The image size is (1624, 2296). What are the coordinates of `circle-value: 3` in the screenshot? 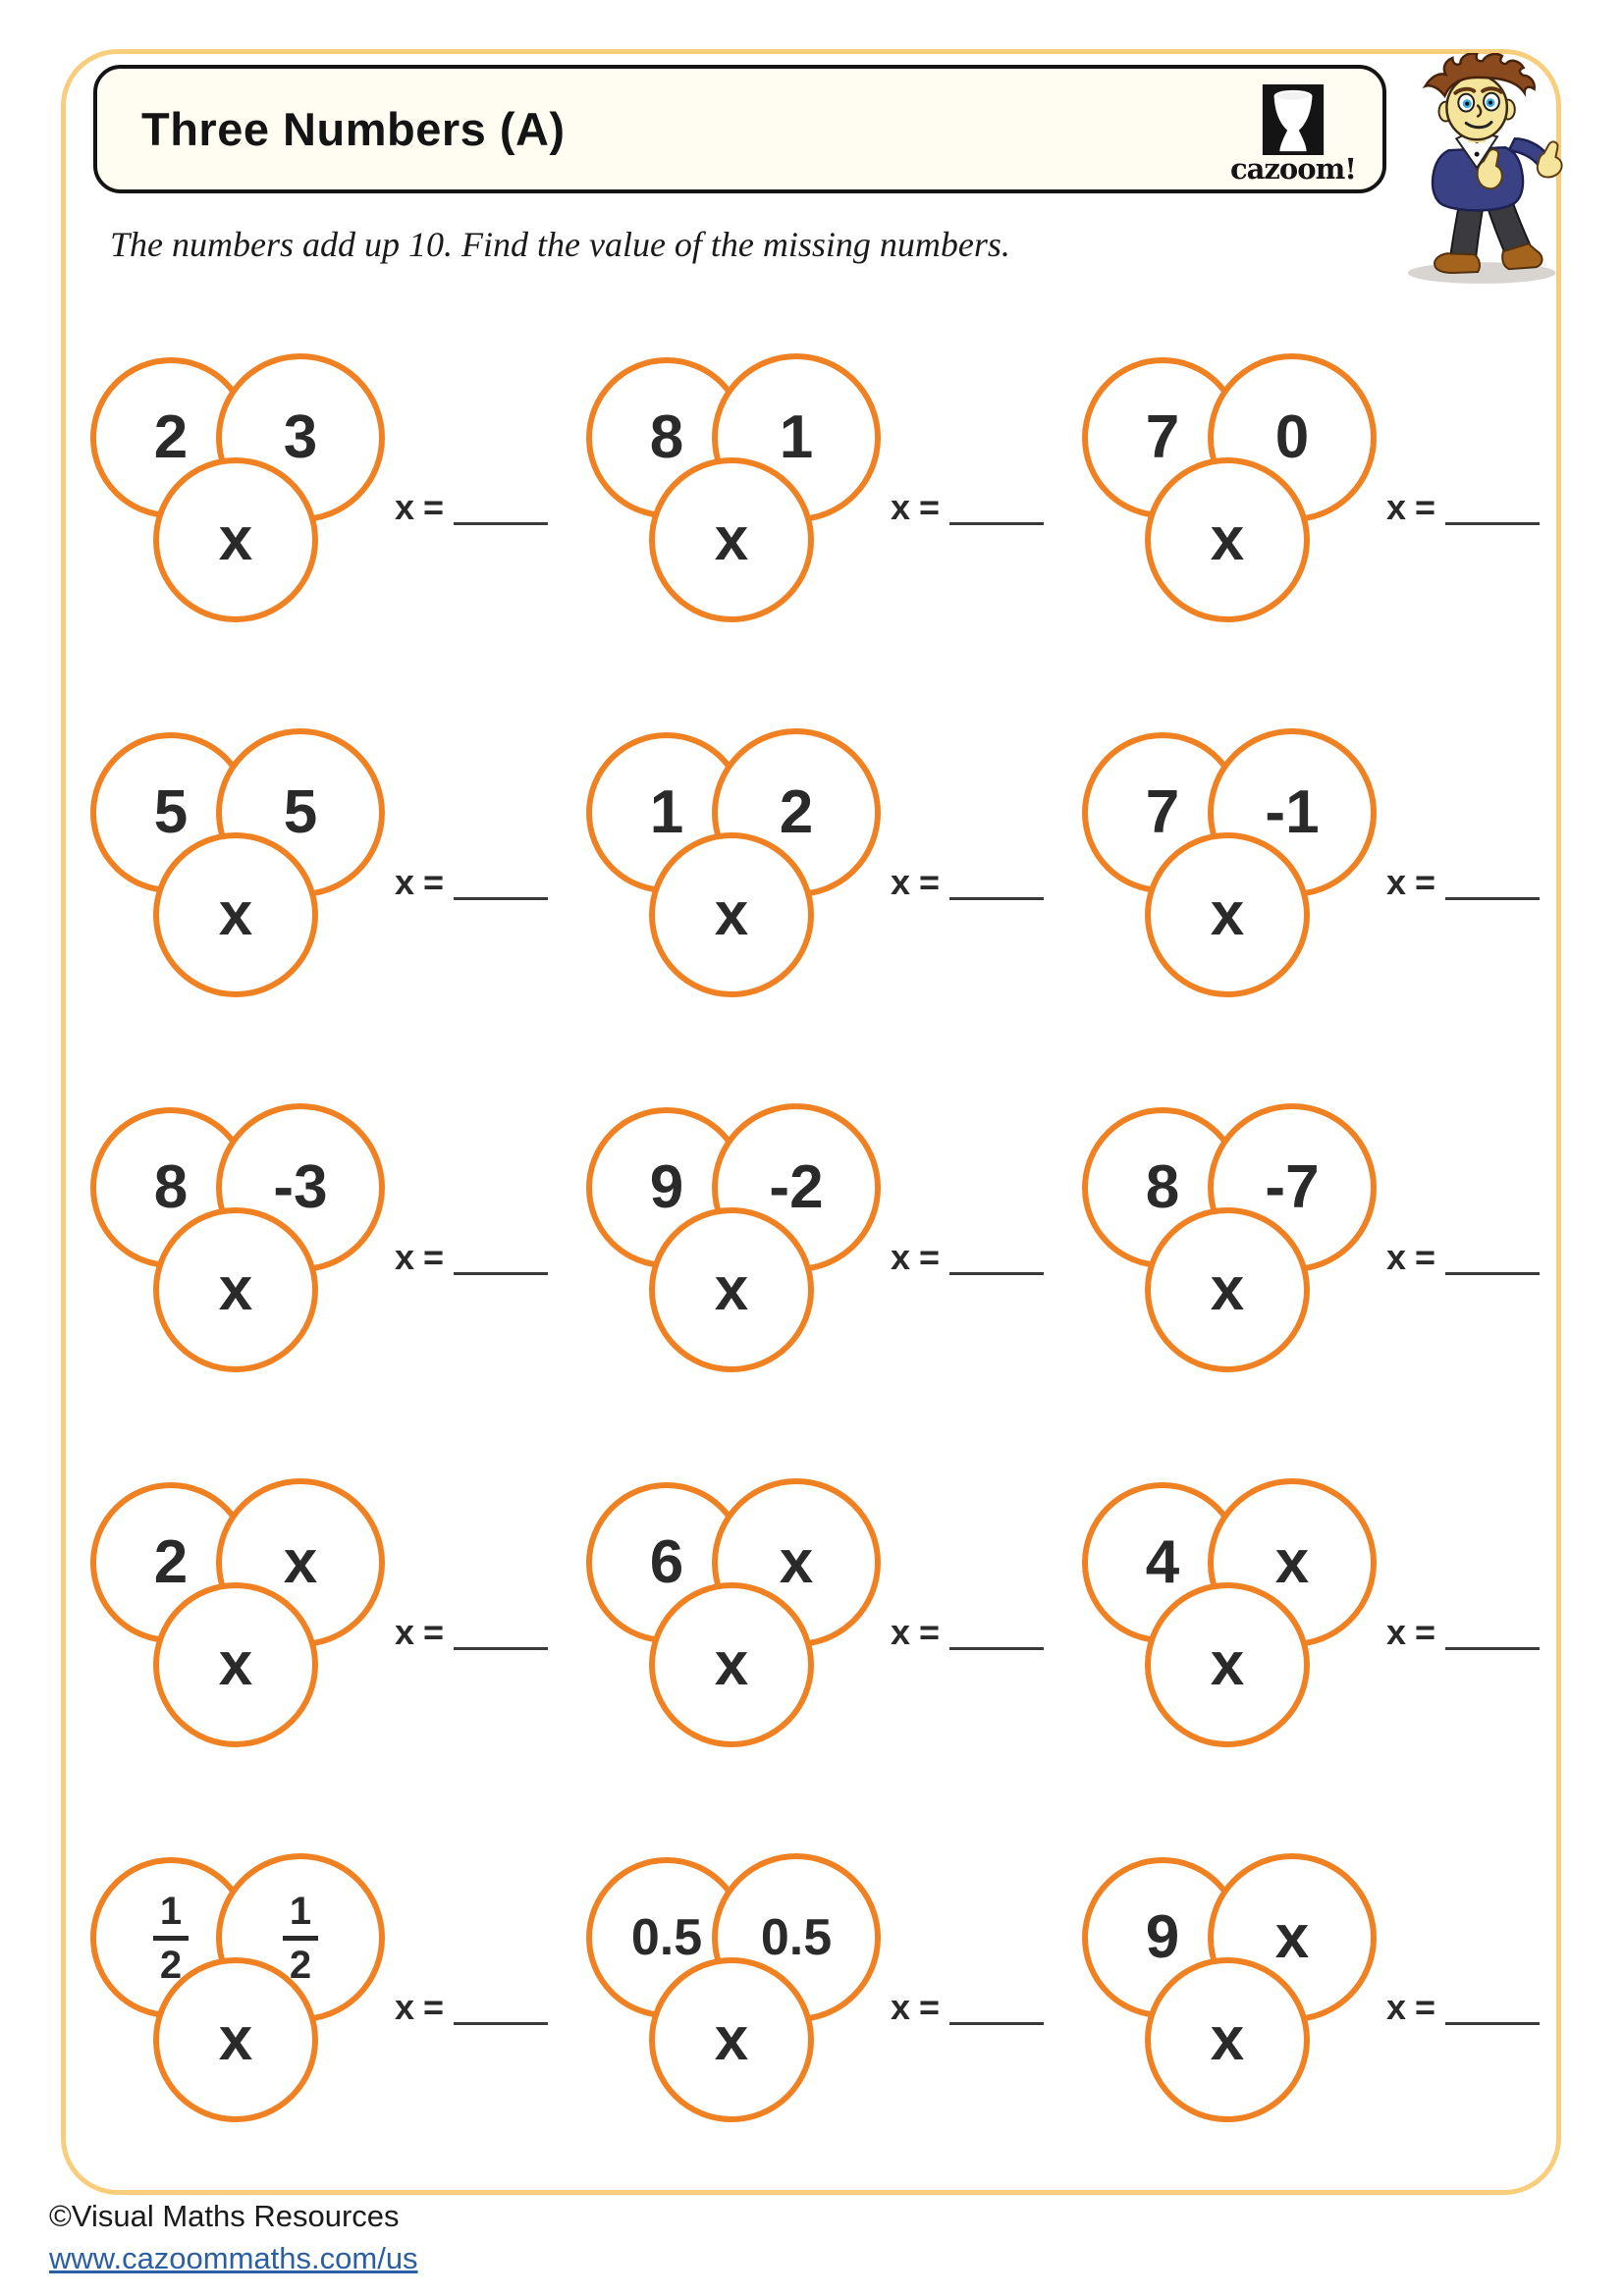 It's located at (300, 437).